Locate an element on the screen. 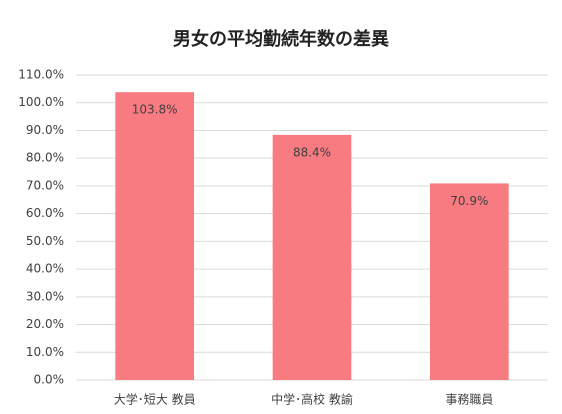 Image resolution: width=562 pixels, height=414 pixels. y-tick-label: 70.0% is located at coordinates (45, 185).